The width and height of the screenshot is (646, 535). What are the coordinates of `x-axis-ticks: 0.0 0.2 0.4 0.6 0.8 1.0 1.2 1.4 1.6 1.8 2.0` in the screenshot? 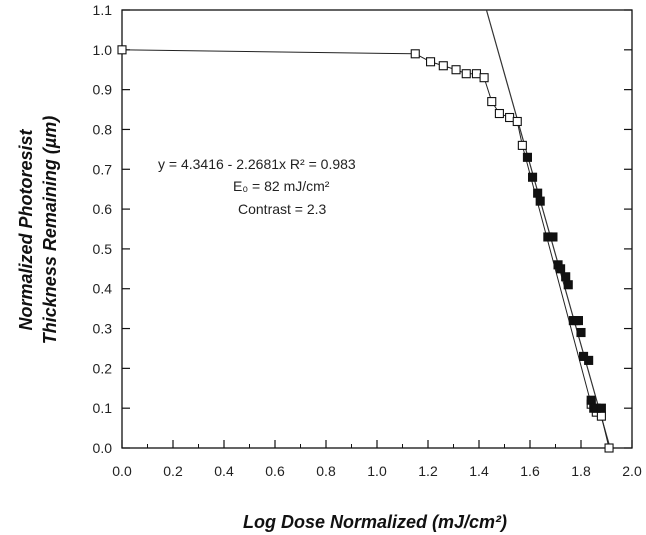 It's located at (377, 459).